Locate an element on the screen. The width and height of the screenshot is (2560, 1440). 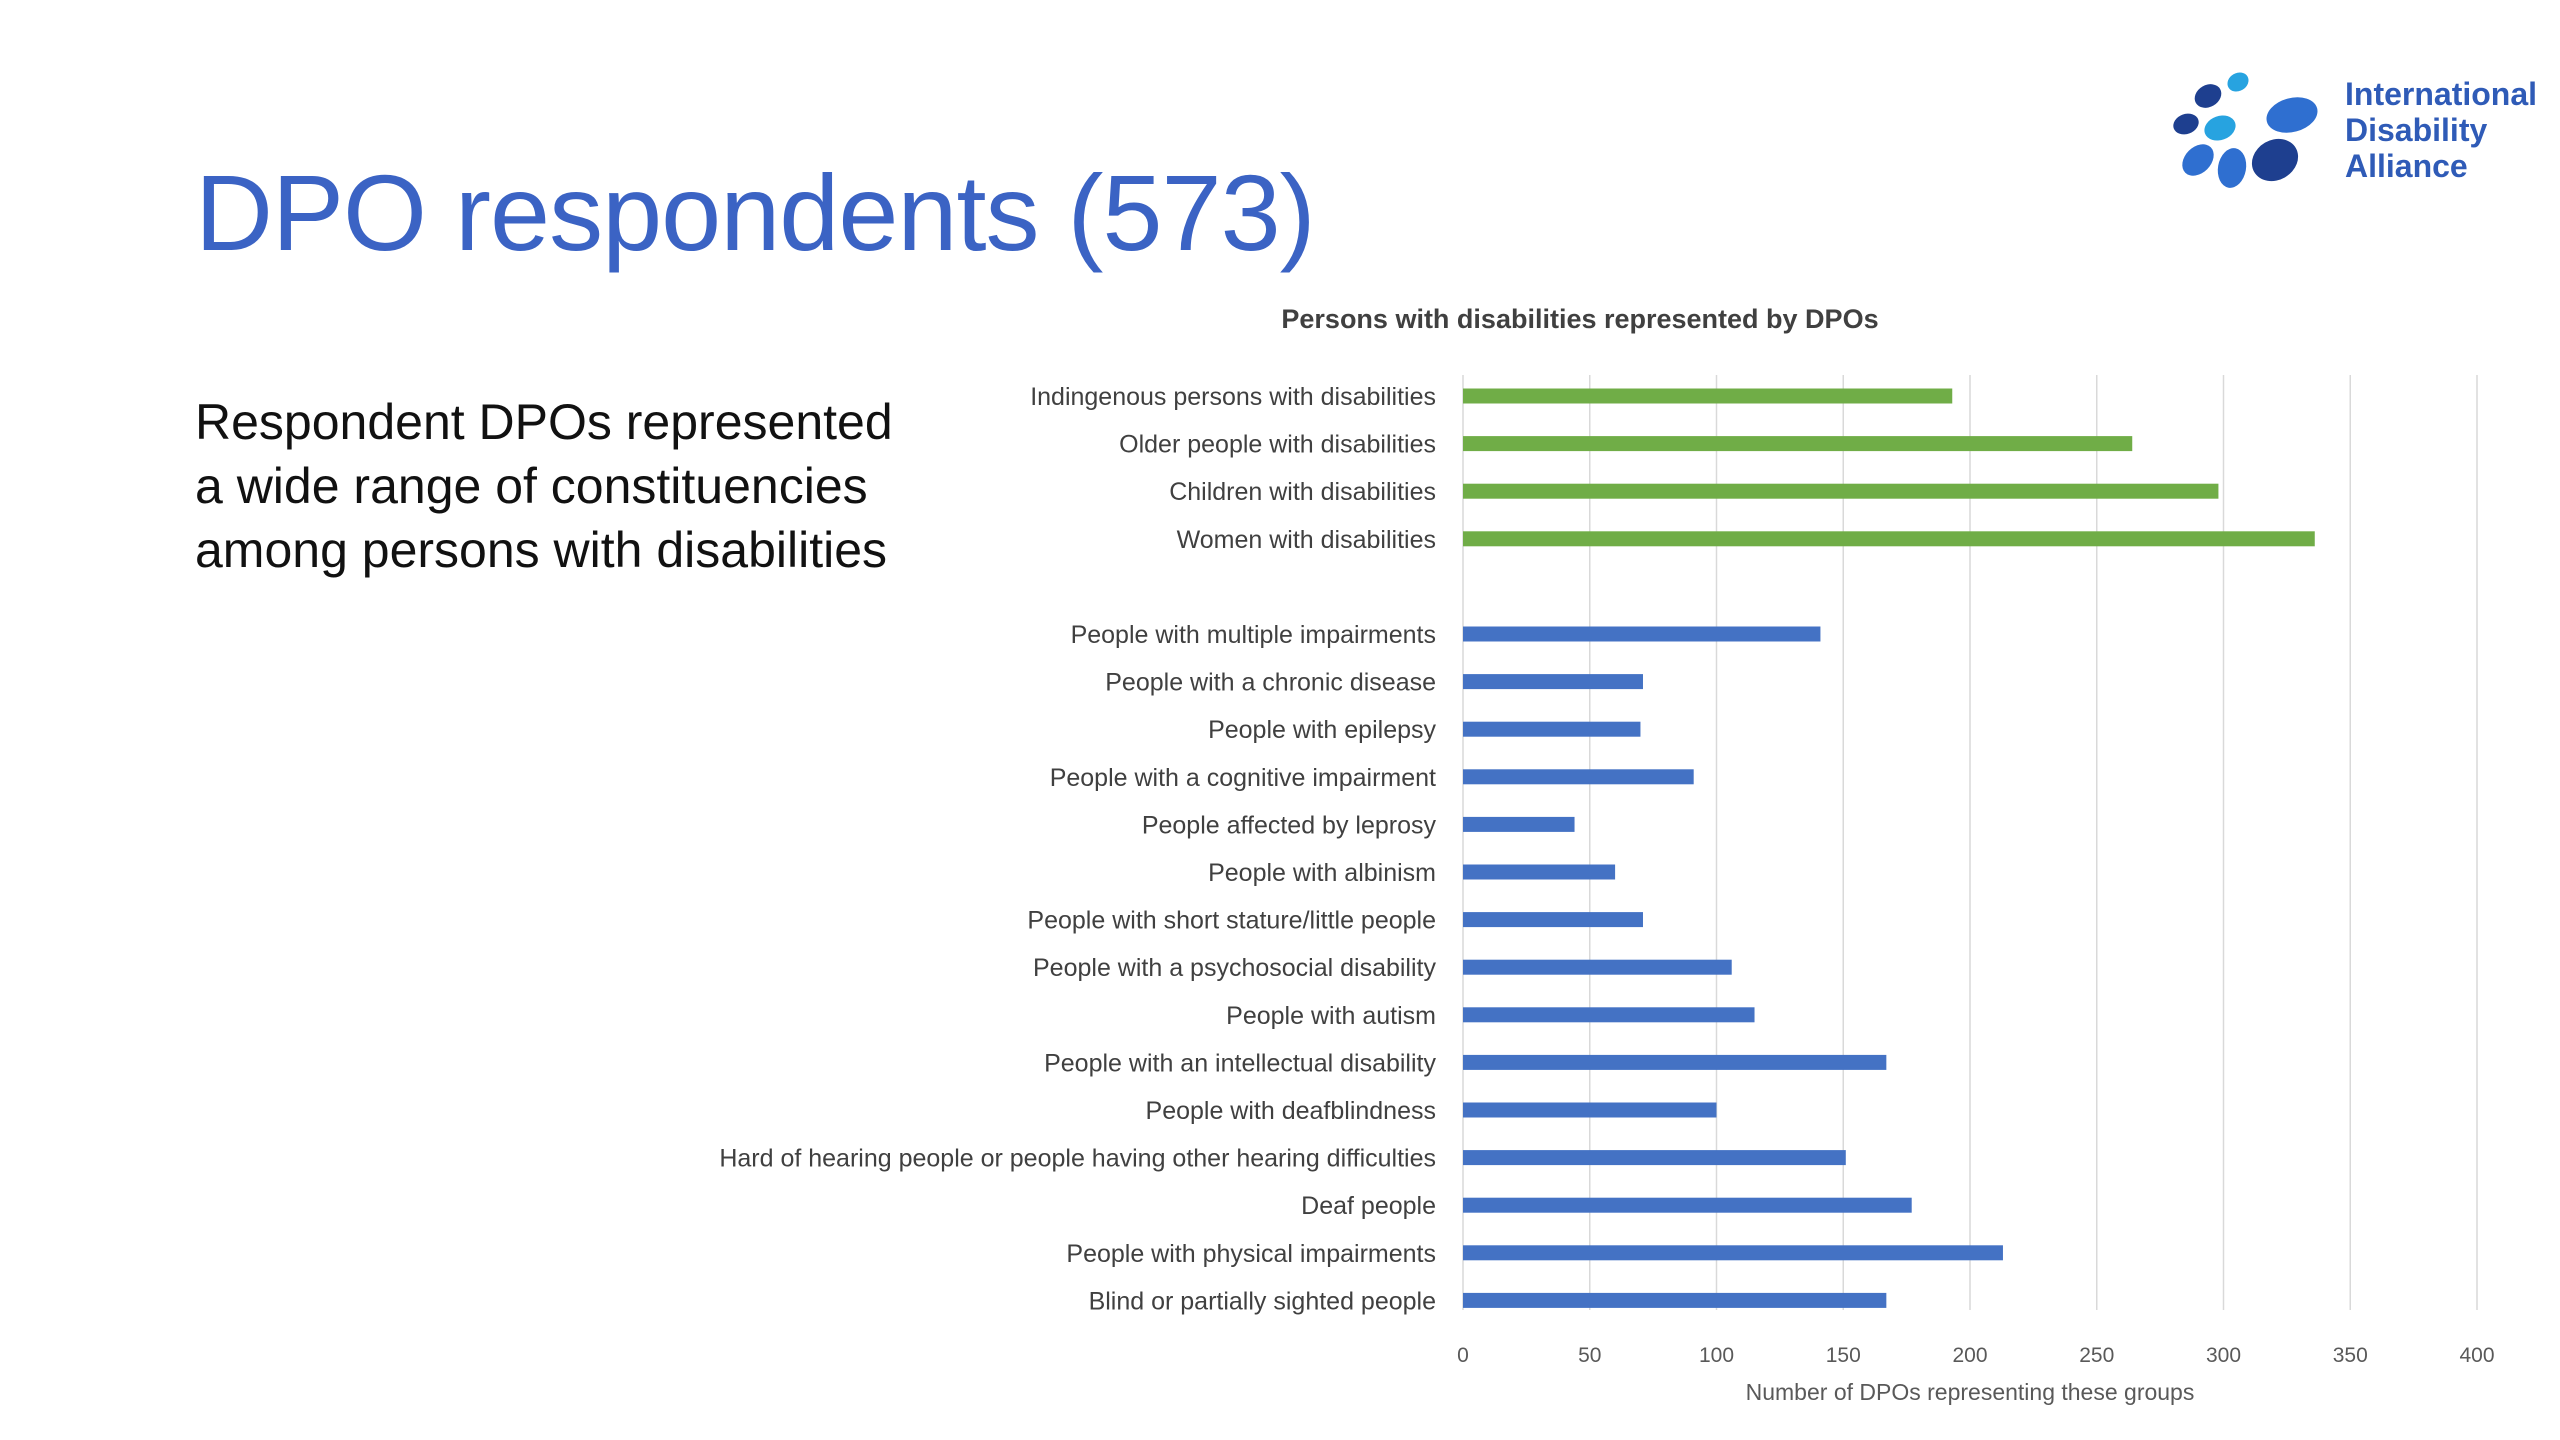
category-label: Deaf people is located at coordinates (1368, 1206).